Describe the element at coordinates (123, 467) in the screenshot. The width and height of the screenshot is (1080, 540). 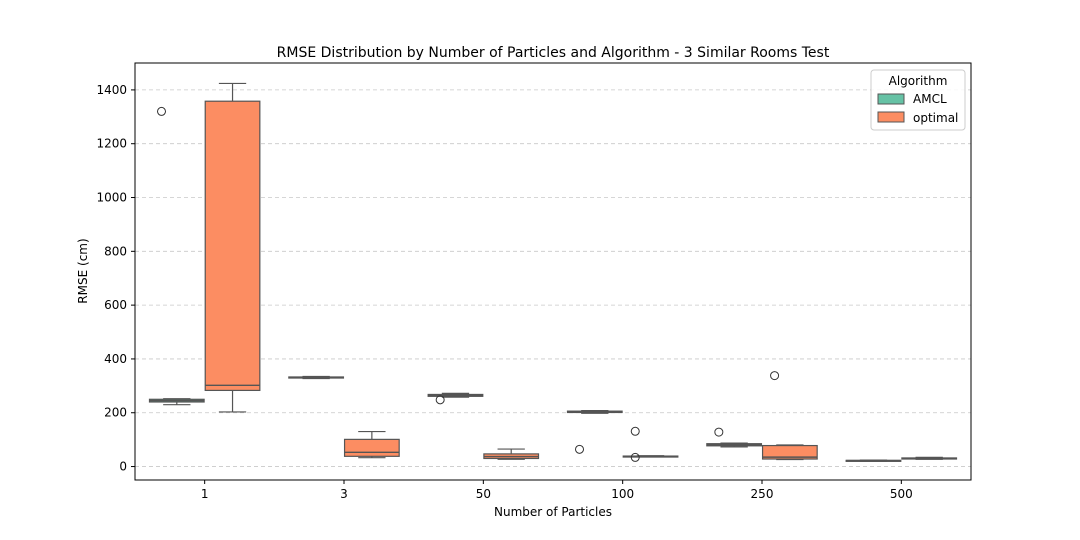
I see `y-tick-label: 0` at that location.